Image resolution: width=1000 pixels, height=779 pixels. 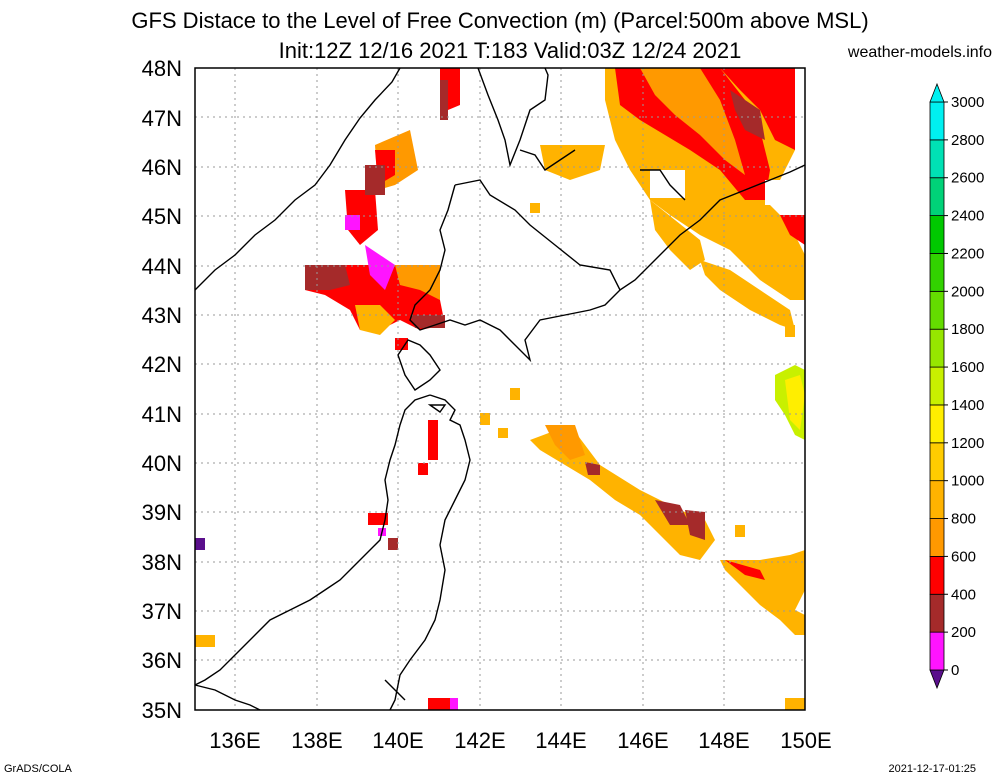 I want to click on colorbar-label: 2400, so click(x=967, y=216).